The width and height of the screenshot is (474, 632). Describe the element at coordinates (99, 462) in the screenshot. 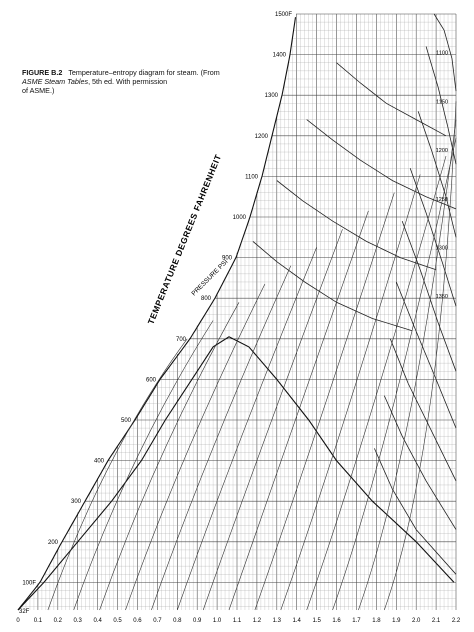

I see `y-tick-label: 400` at that location.